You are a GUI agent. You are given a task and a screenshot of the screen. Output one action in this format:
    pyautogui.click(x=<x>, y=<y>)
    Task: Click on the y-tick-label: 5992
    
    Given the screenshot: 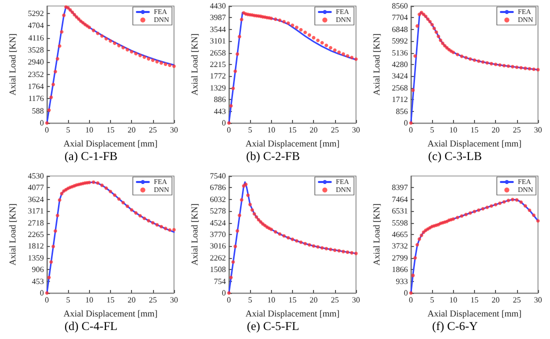 What is the action you would take?
    pyautogui.click(x=400, y=41)
    